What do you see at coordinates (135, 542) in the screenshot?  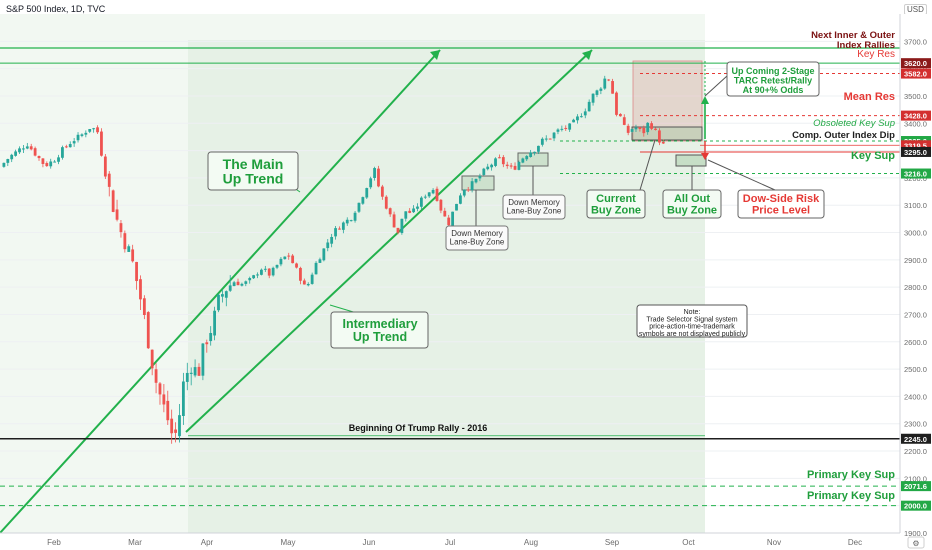 I see `x-tick-label: Mar` at bounding box center [135, 542].